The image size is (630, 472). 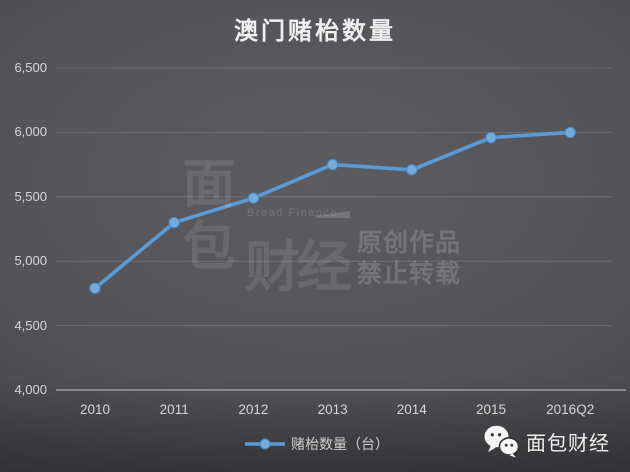 I want to click on x-tick-label: 2014, so click(x=411, y=409).